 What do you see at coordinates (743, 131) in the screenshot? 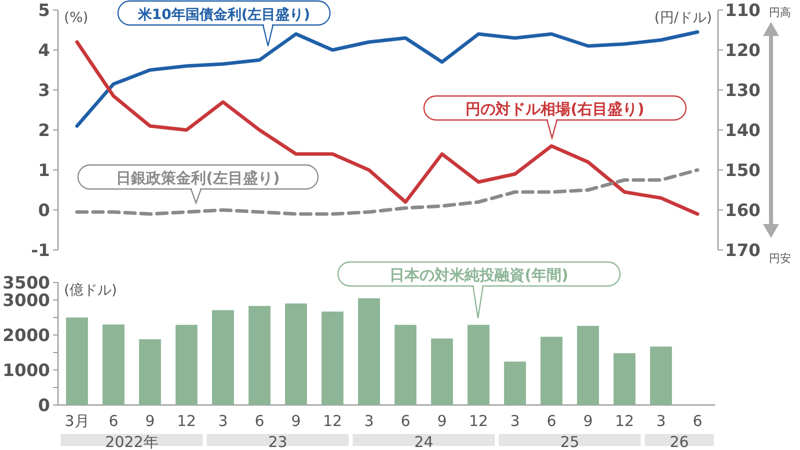
I see `y2-tick-label: 140` at bounding box center [743, 131].